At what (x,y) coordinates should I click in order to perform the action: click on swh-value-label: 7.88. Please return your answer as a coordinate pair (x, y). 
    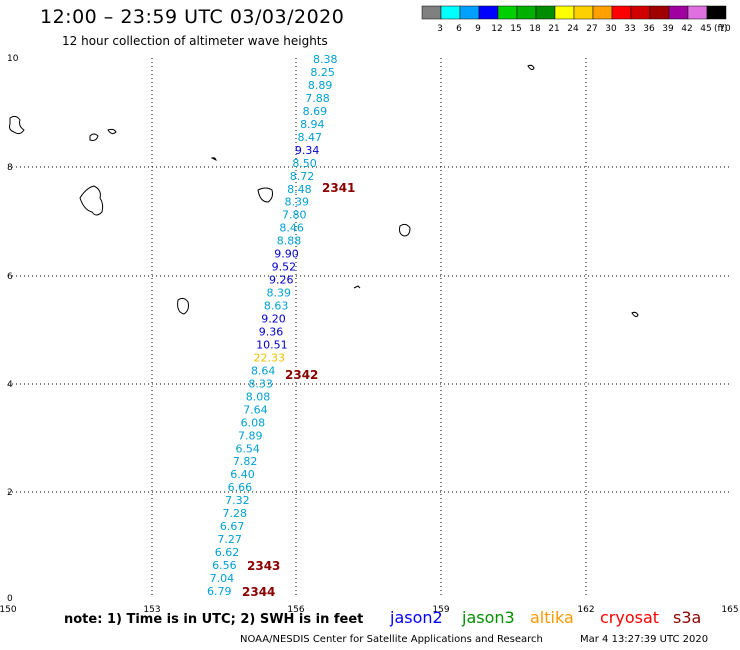
    Looking at the image, I should click on (317, 98).